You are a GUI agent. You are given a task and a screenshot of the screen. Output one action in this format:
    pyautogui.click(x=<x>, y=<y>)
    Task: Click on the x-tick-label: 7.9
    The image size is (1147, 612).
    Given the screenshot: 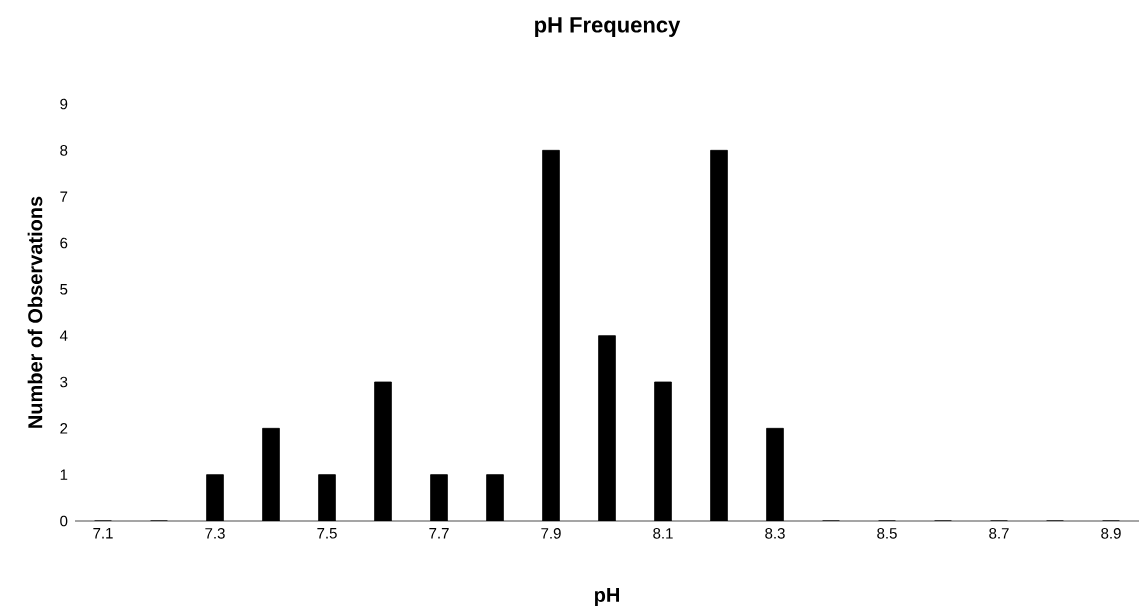 What is the action you would take?
    pyautogui.click(x=551, y=533)
    